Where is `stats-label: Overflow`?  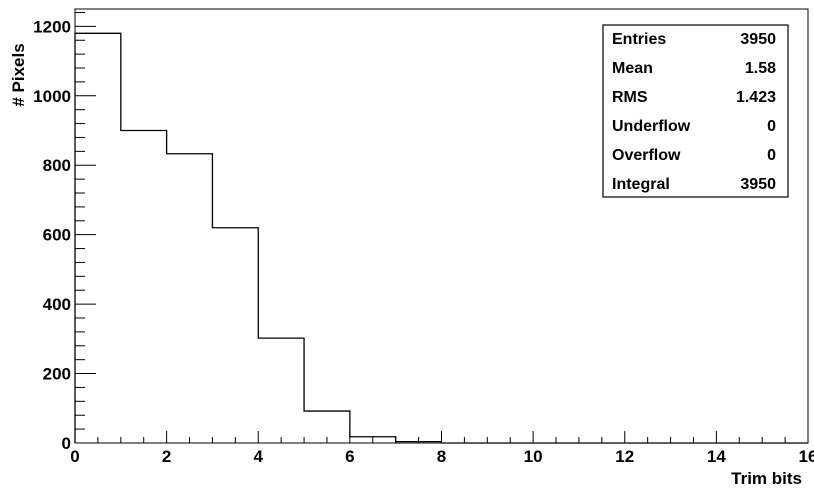
stats-label: Overflow is located at coordinates (646, 155).